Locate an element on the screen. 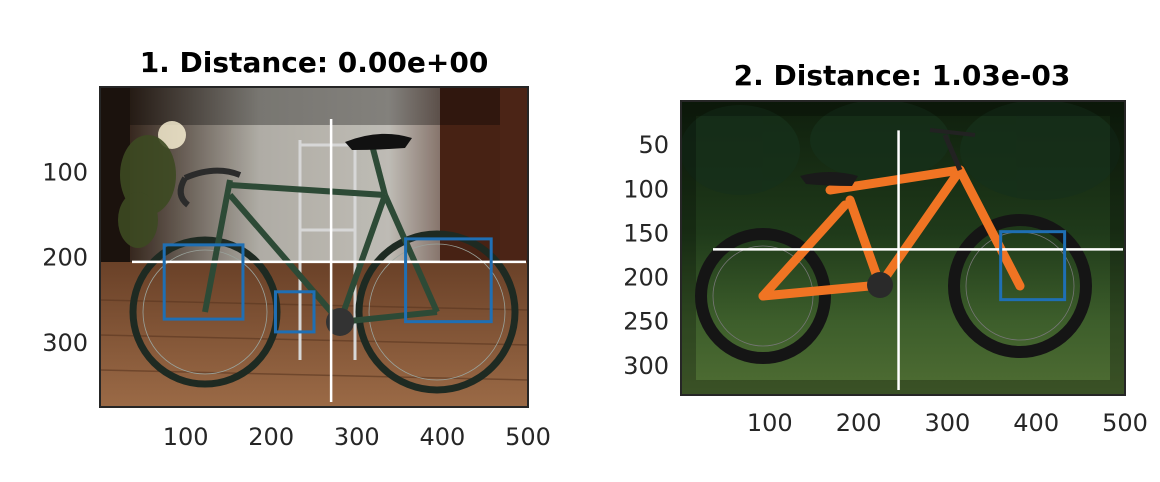  panel1-y-tick: 100 is located at coordinates (65, 172).